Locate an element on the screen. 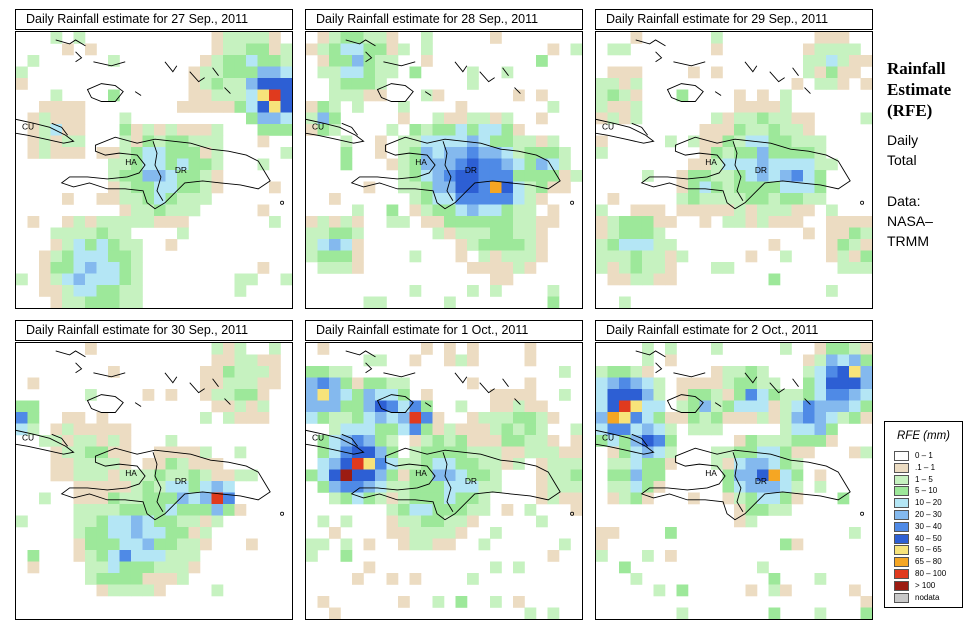 The image size is (971, 635). rainfall-map: CU HA DR is located at coordinates (444, 170).